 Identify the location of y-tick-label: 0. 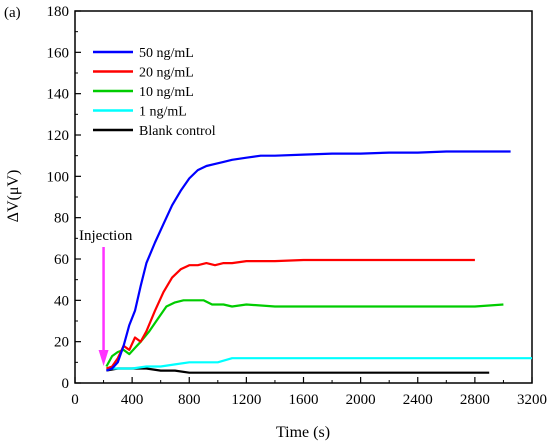
(66, 384).